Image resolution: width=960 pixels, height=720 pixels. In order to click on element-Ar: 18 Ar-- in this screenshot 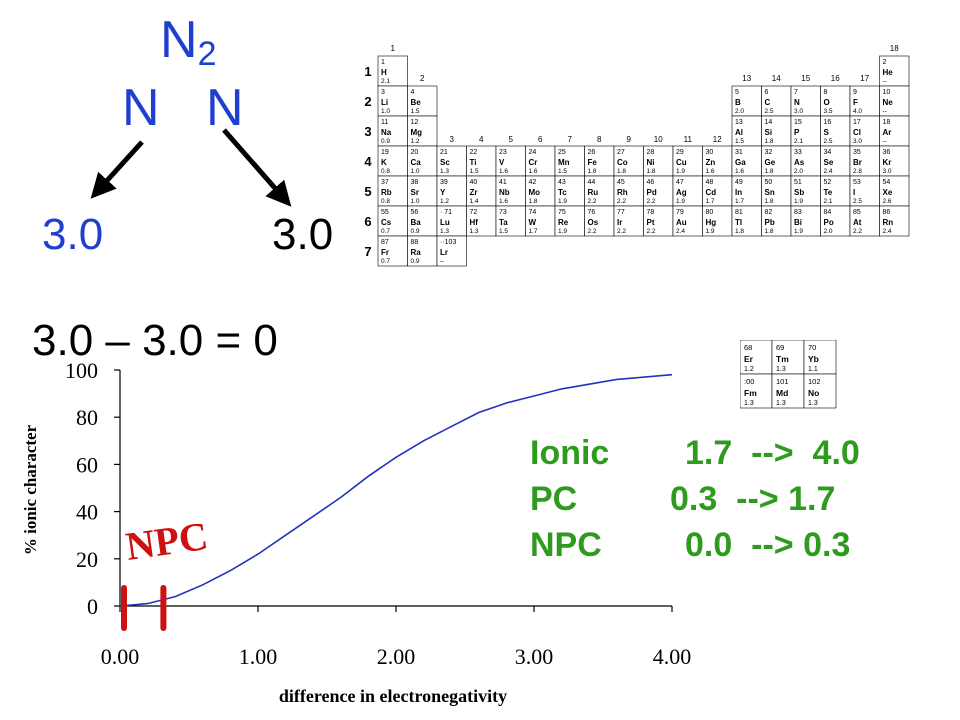, I will do `click(894, 131)`.